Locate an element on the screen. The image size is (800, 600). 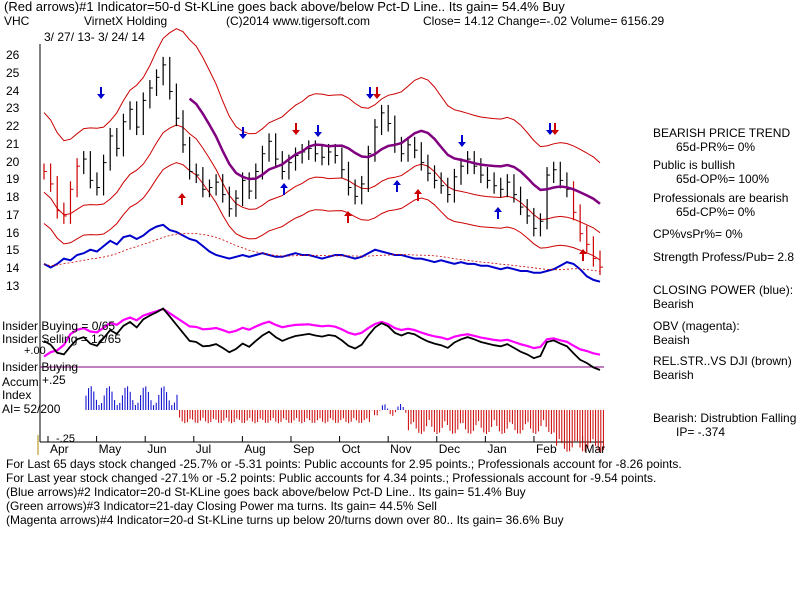
relstr-state: Bearish is located at coordinates (673, 375).